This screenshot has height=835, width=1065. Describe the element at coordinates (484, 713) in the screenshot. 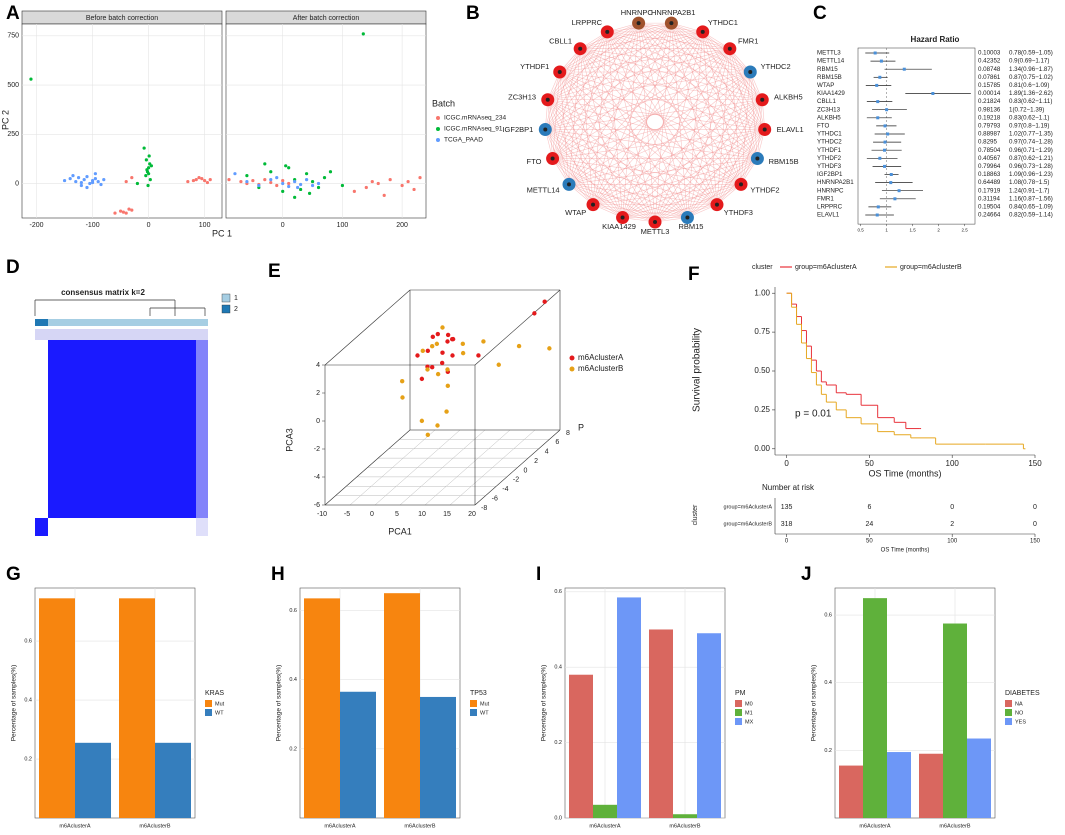

I see `legend-label: WT` at that location.